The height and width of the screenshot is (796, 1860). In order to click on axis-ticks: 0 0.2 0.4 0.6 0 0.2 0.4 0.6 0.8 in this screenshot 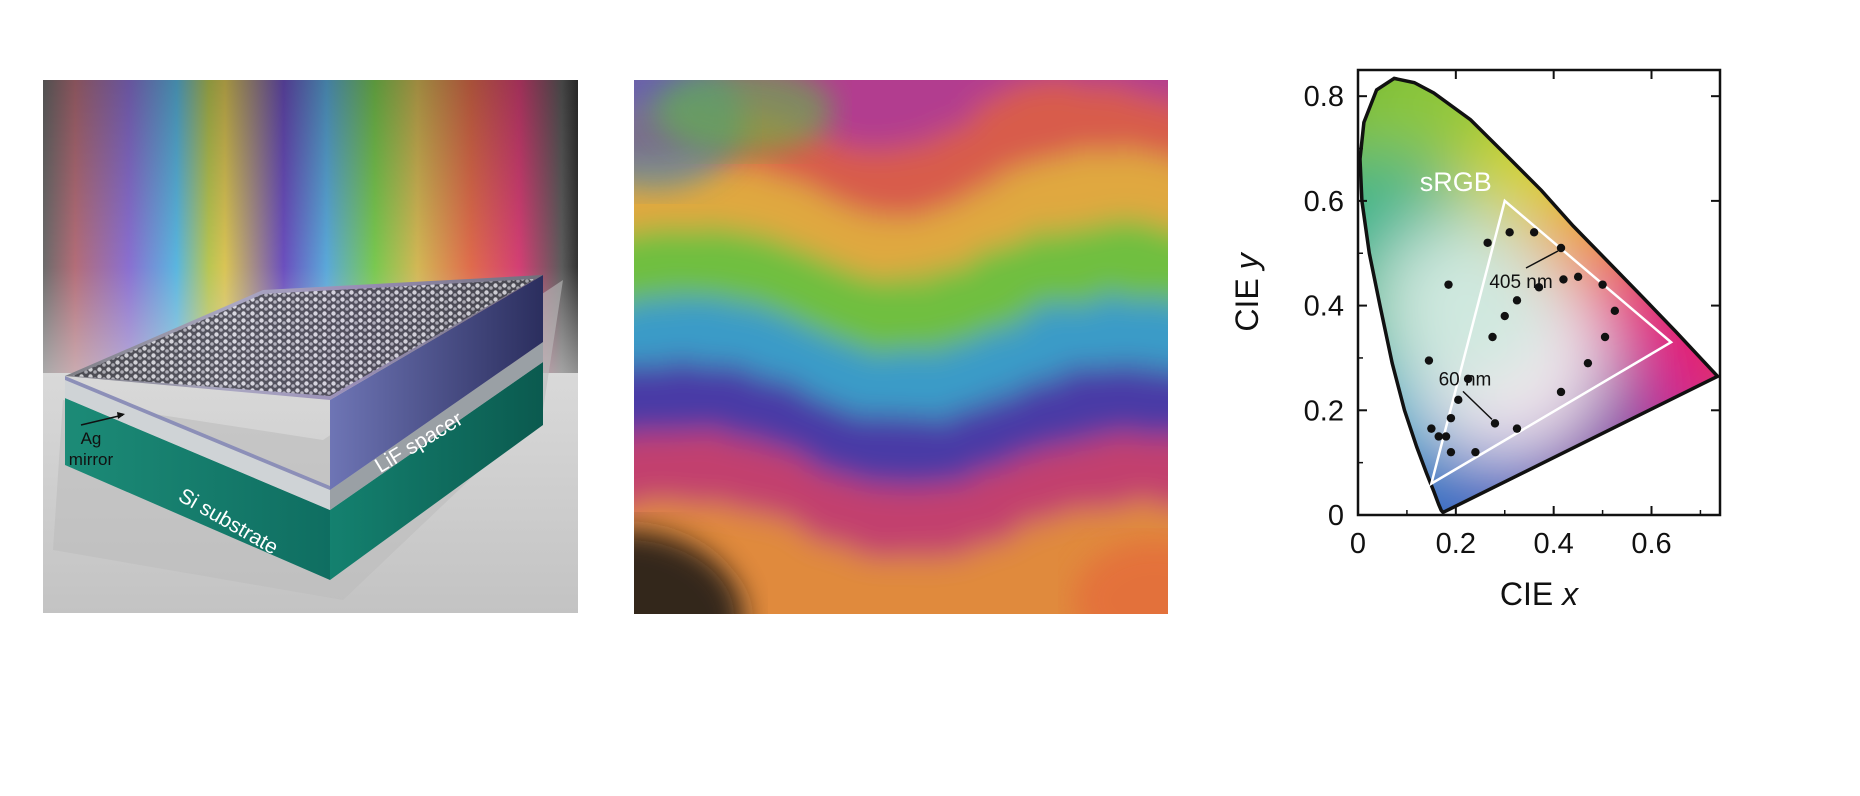, I will do `click(1512, 315)`.